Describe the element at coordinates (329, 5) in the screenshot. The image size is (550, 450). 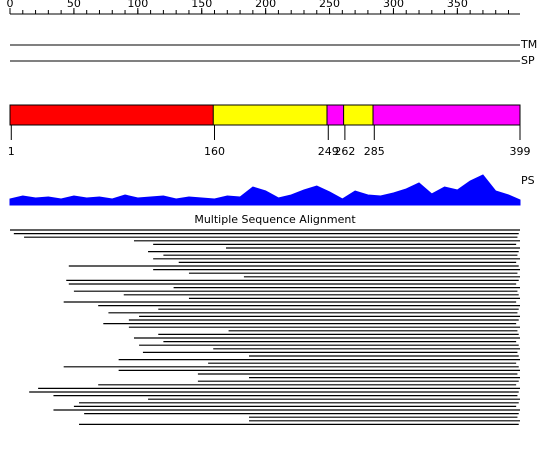
I see `tick-label: 250` at that location.